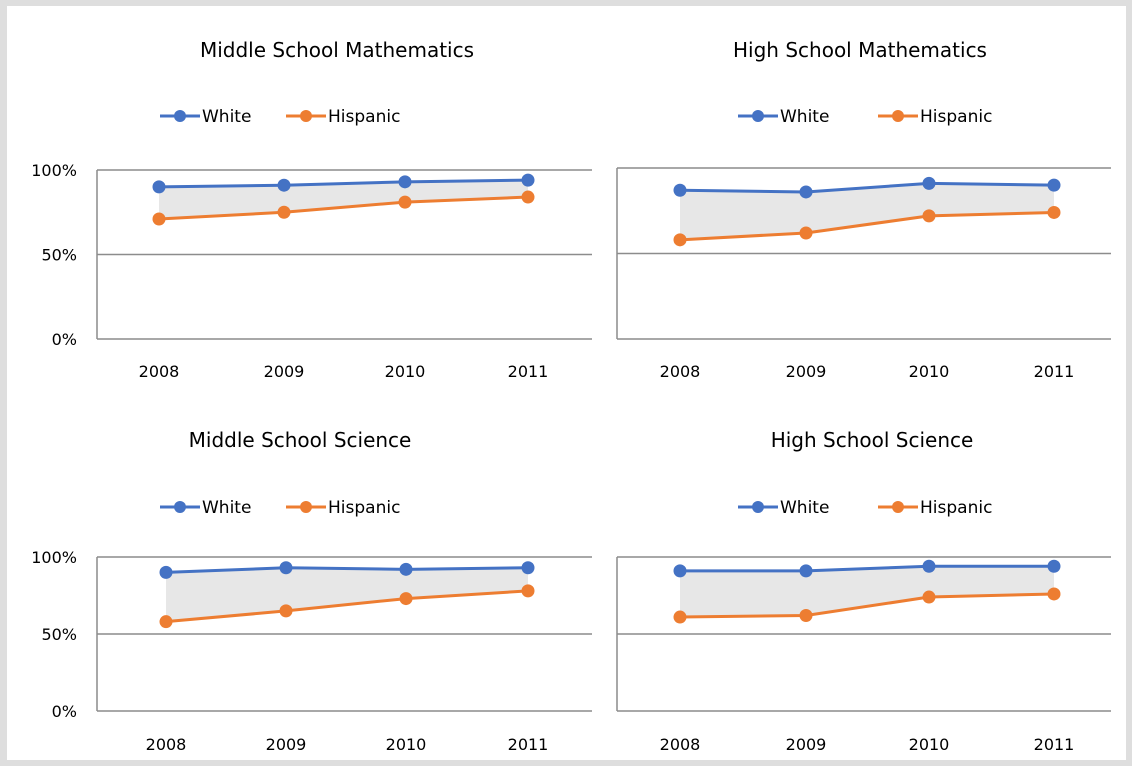  I want to click on chart-title: High School Mathematics, so click(860, 50).